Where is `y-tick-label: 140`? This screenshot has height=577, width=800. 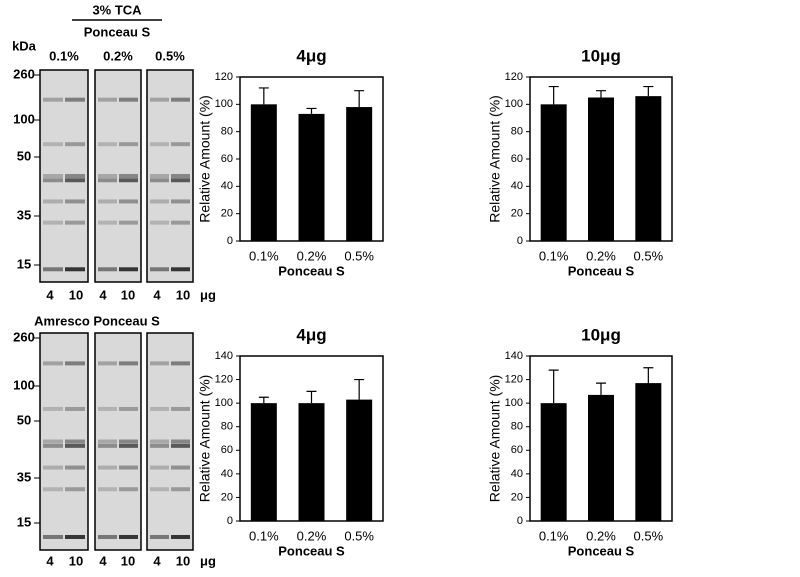
y-tick-label: 140 is located at coordinates (514, 356).